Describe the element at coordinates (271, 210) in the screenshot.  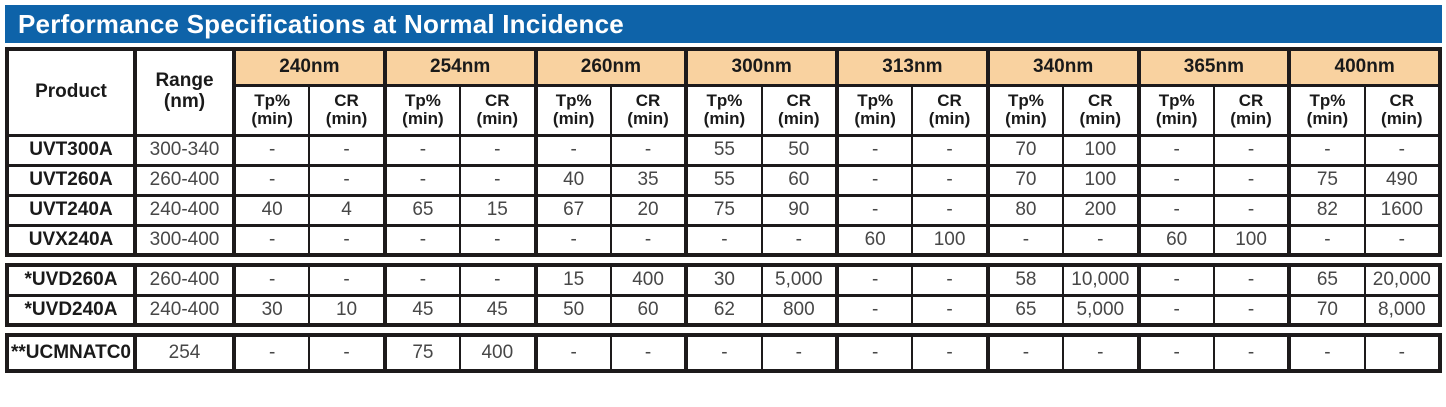
I see `spec-value-cell: 40` at that location.